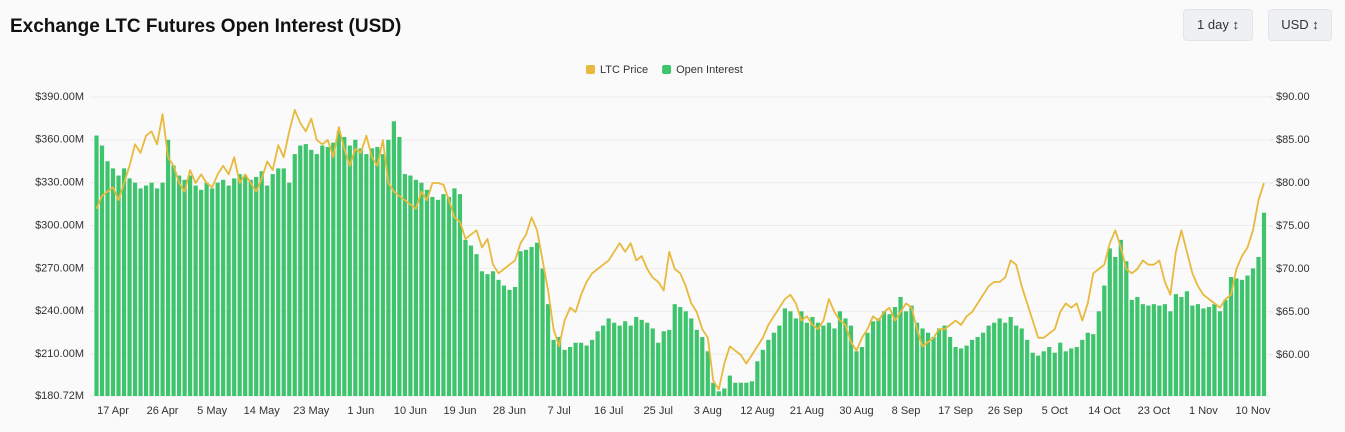  What do you see at coordinates (1218, 25) in the screenshot?
I see `interval-select: 1 day ↕` at bounding box center [1218, 25].